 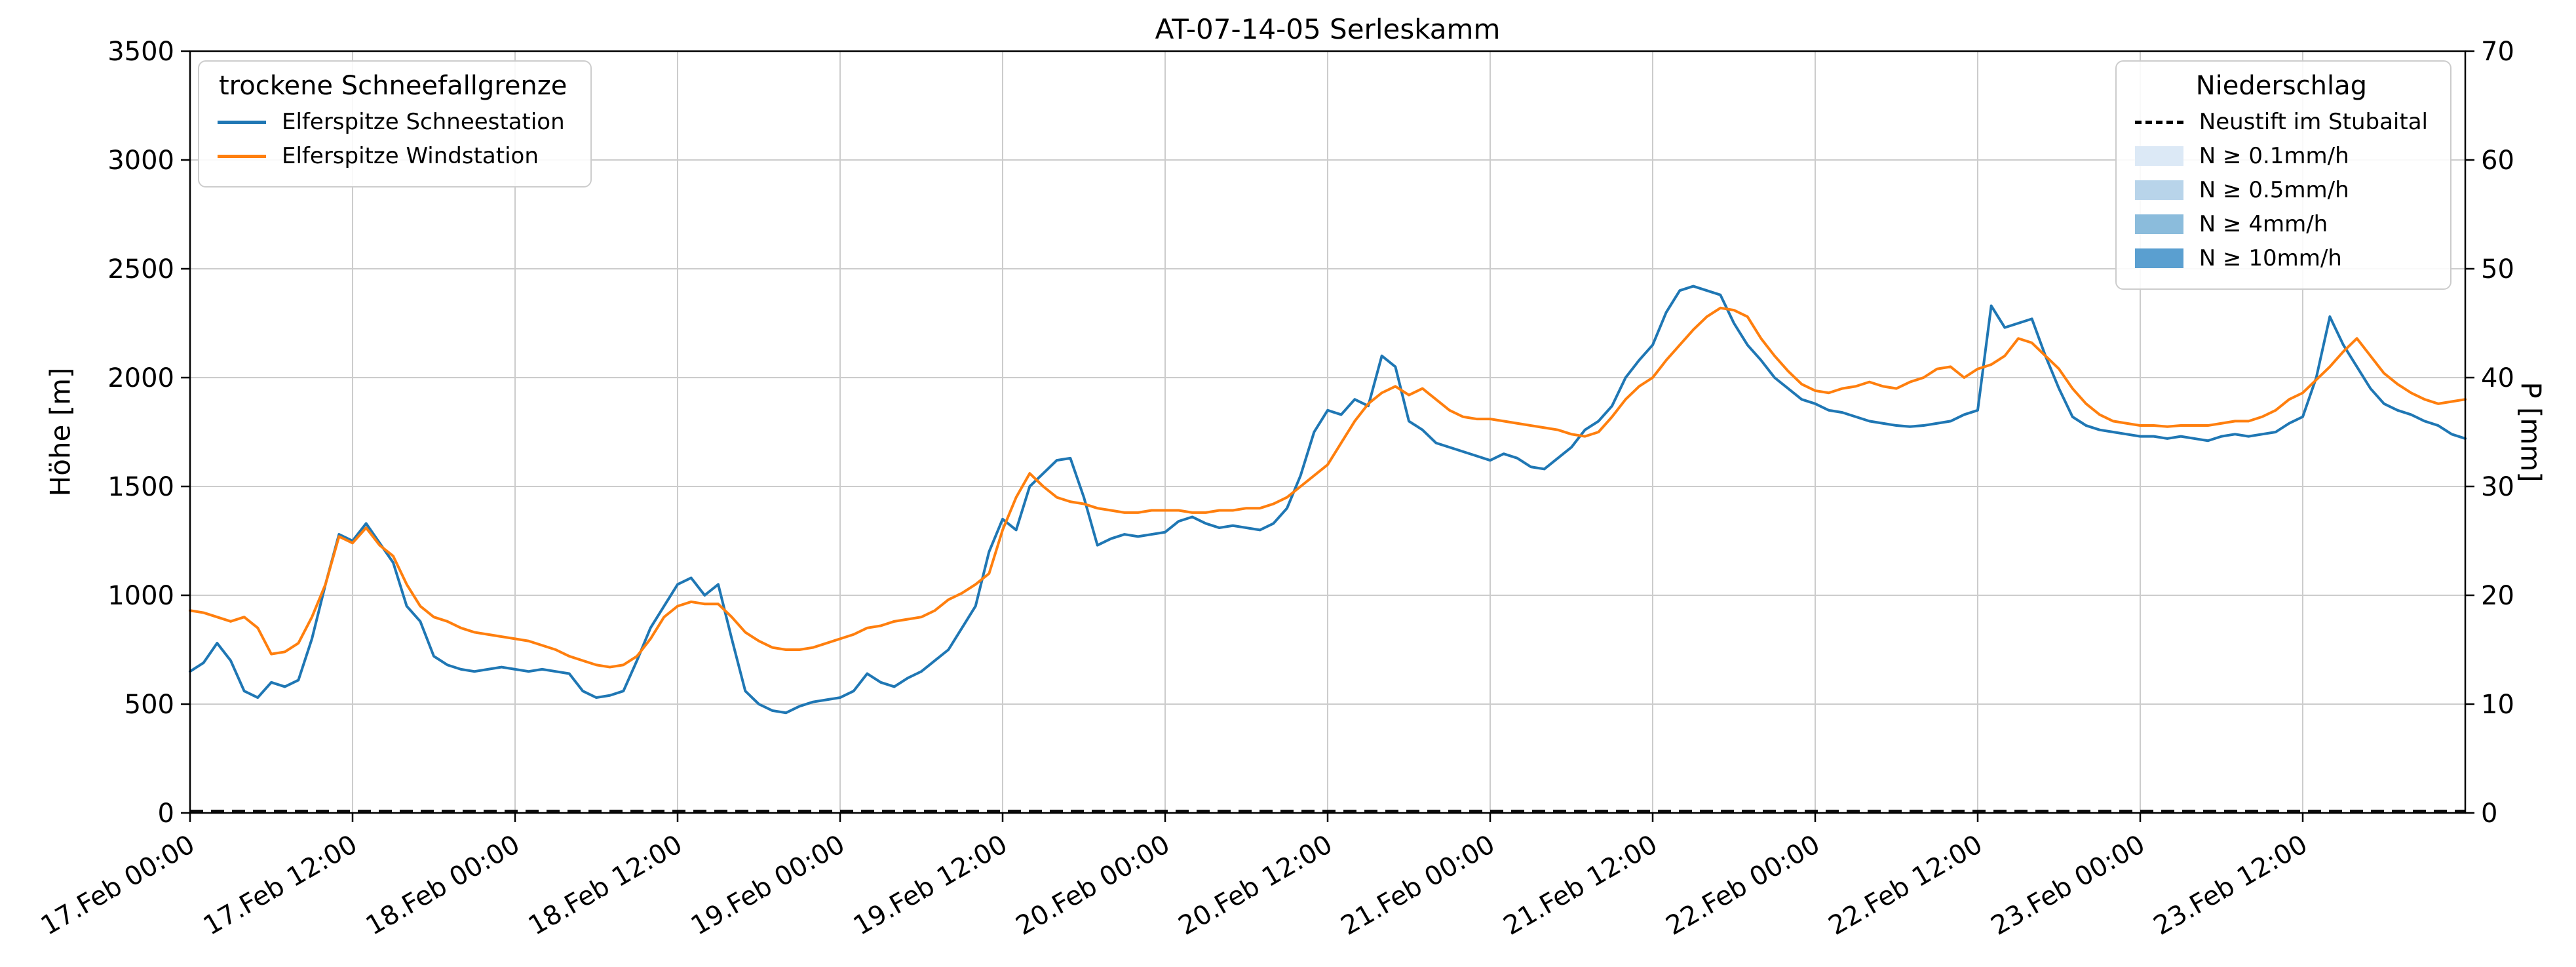 I want to click on line-swatch-windstation, so click(x=242, y=156).